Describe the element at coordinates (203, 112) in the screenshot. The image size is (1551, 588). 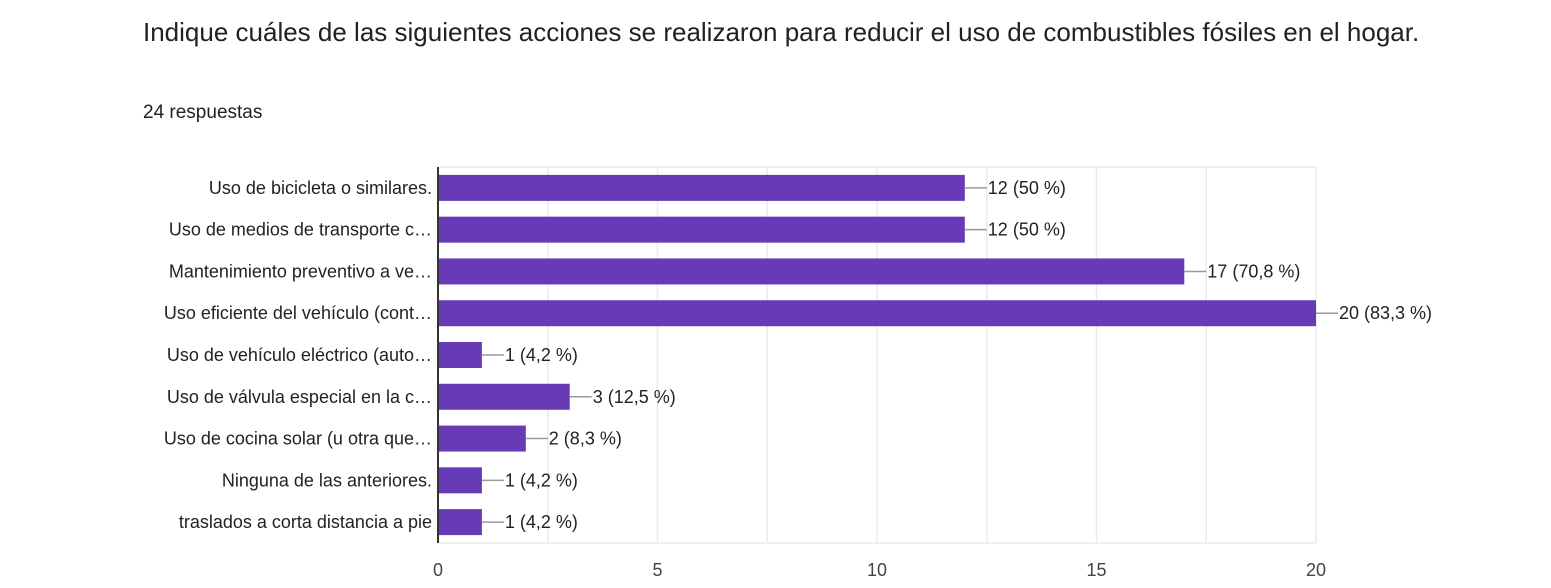
I see `response-count: 24 respuestas` at that location.